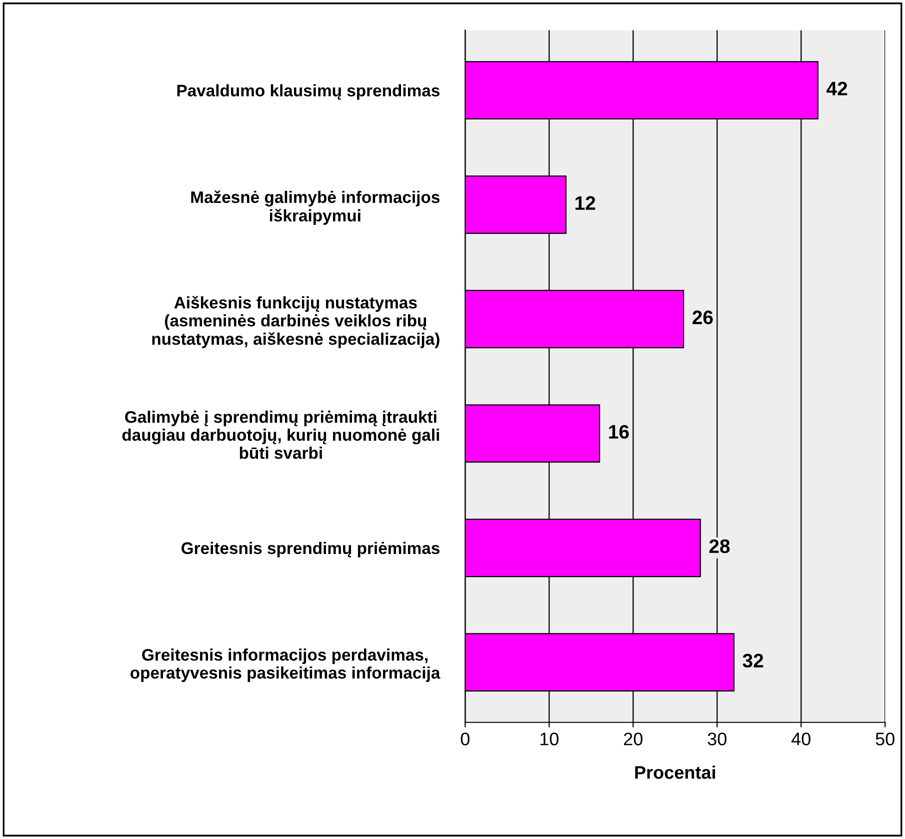 This screenshot has height=839, width=905. I want to click on data-label: 26, so click(702, 317).